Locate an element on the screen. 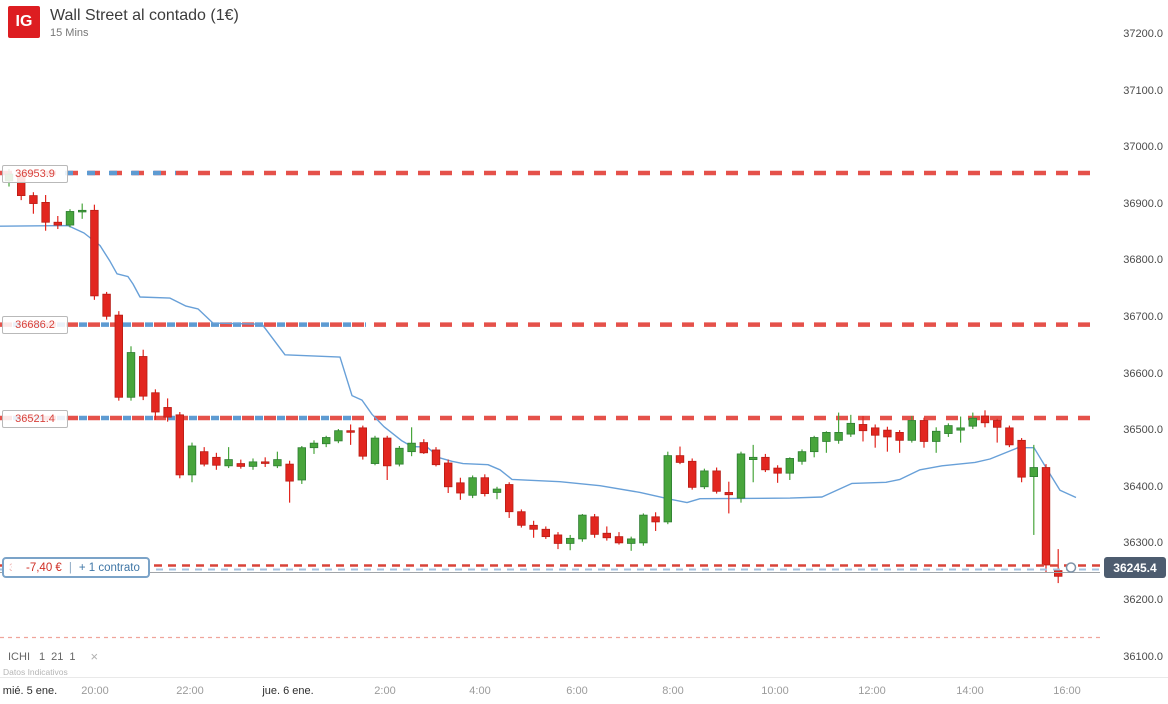 The width and height of the screenshot is (1168, 704). x-axis-label: 12:00 is located at coordinates (872, 691).